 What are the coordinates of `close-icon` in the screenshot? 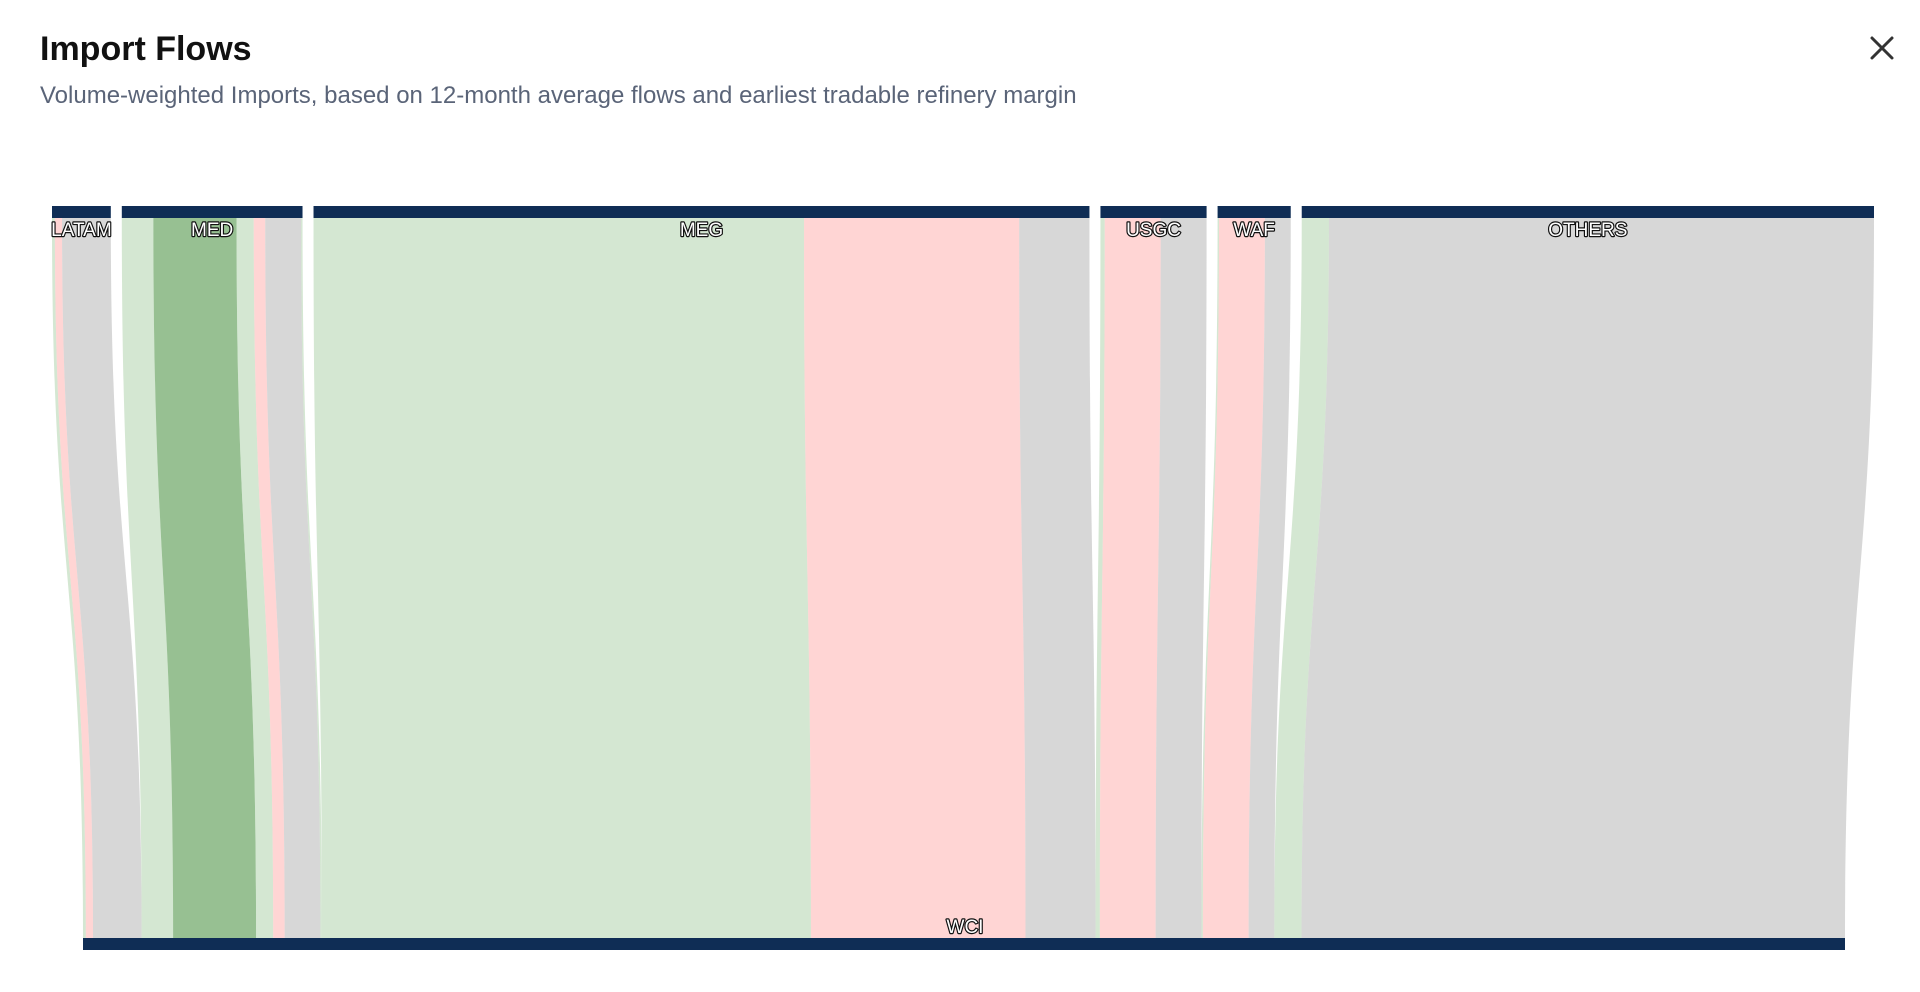 It's located at (1882, 48).